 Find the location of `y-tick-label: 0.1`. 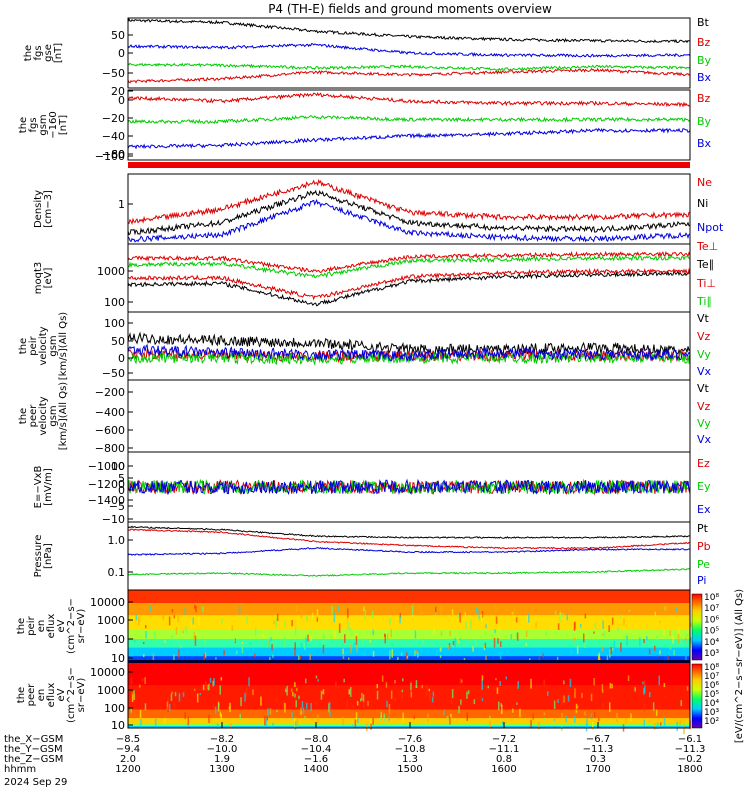

y-tick-label: 0.1 is located at coordinates (117, 572).